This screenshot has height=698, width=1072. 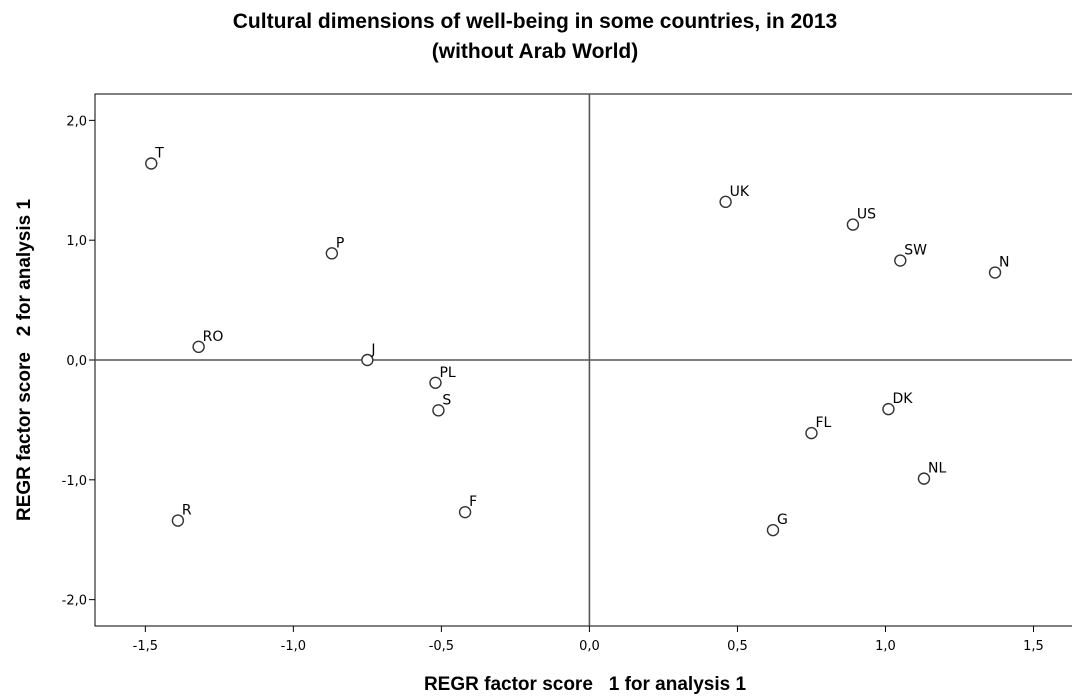 I want to click on y-tick-label: -1,0, so click(x=74, y=481).